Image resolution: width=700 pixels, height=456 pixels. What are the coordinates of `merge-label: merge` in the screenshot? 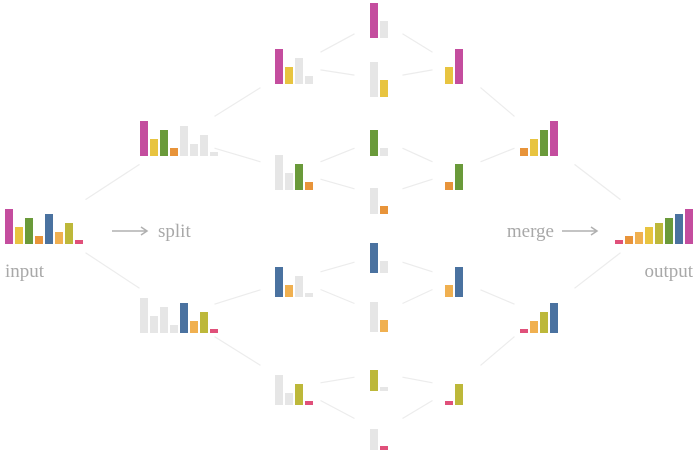 It's located at (530, 231).